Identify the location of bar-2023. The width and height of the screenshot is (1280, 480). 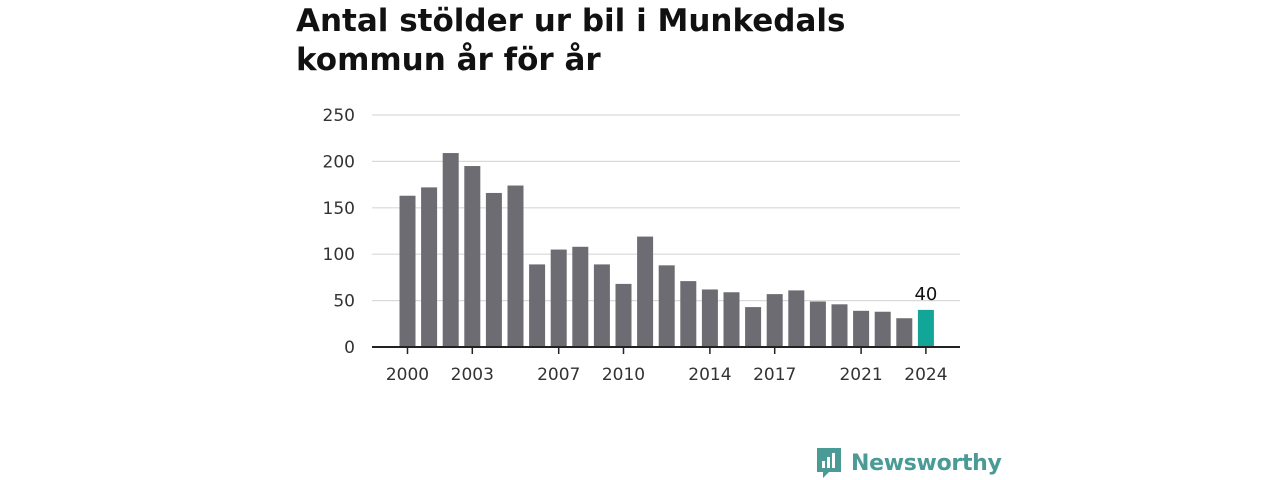
(904, 332).